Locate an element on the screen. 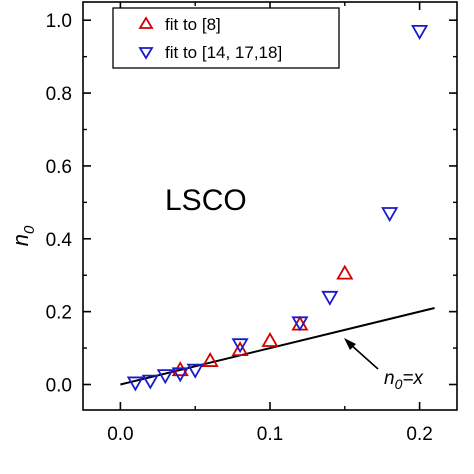 Image resolution: width=474 pixels, height=474 pixels. y-axis-title-subscript: 0 is located at coordinates (29, 229).